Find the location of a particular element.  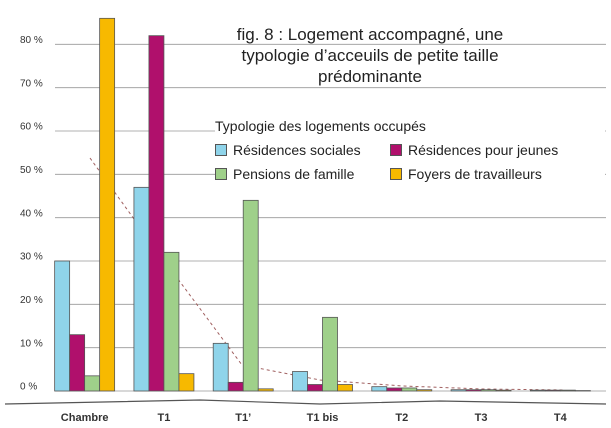

y-tick-label: 0 % is located at coordinates (28, 387).